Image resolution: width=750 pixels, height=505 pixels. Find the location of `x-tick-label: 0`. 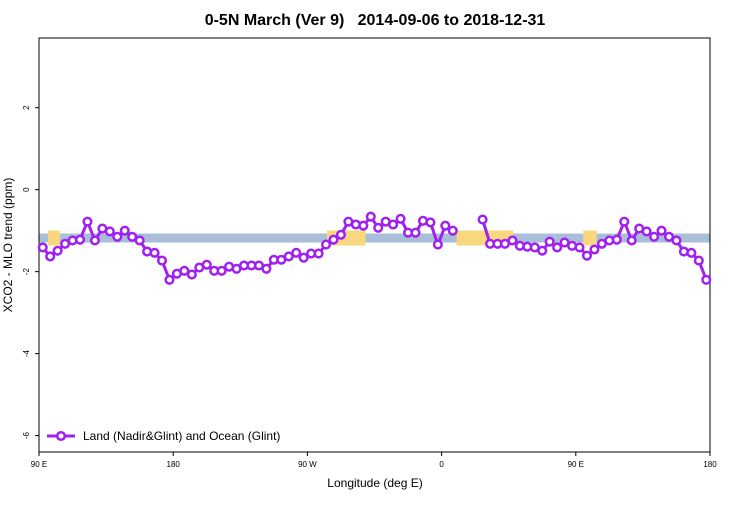

x-tick-label: 0 is located at coordinates (441, 464).